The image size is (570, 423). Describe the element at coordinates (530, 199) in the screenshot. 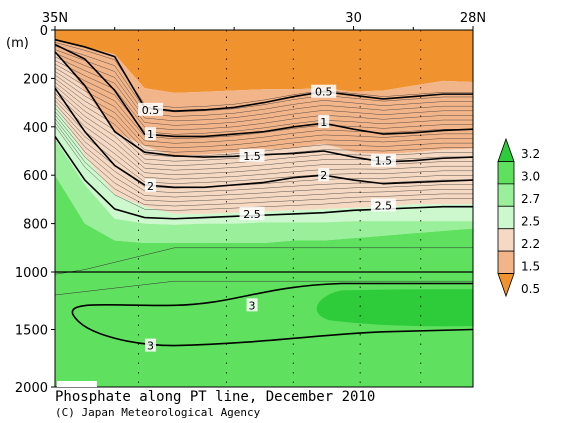

I see `legend-label: 2.7` at that location.